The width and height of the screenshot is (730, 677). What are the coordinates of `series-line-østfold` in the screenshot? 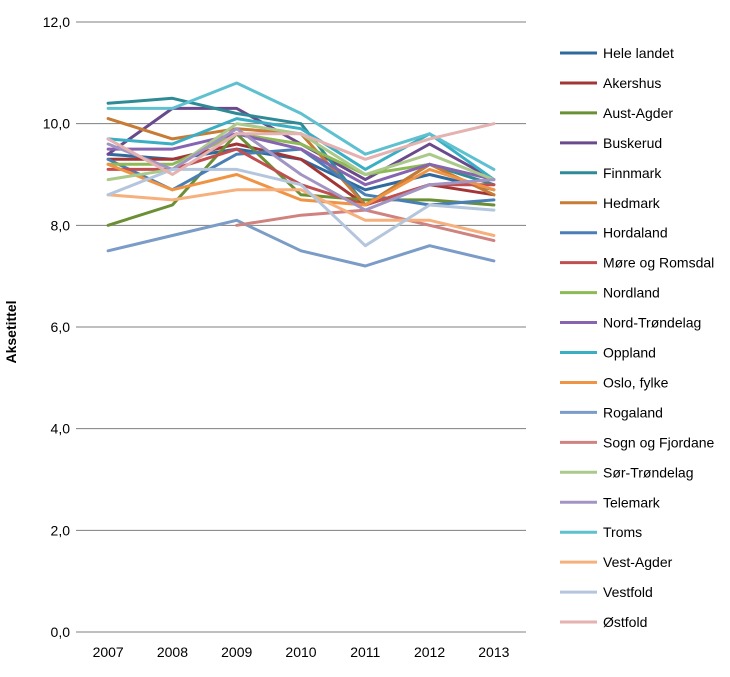 It's located at (301, 149).